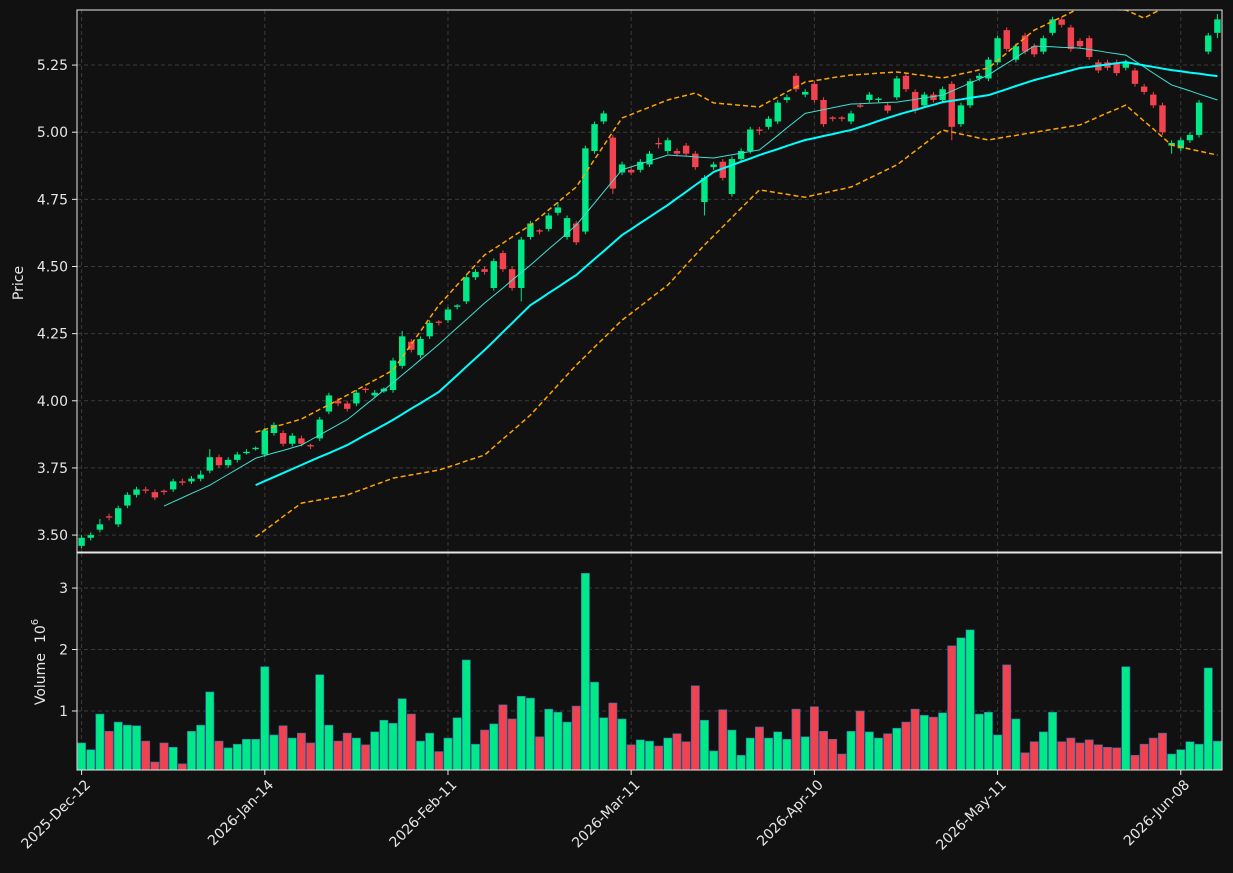 The image size is (1233, 873). I want to click on y-tick-label: 1, so click(63, 712).